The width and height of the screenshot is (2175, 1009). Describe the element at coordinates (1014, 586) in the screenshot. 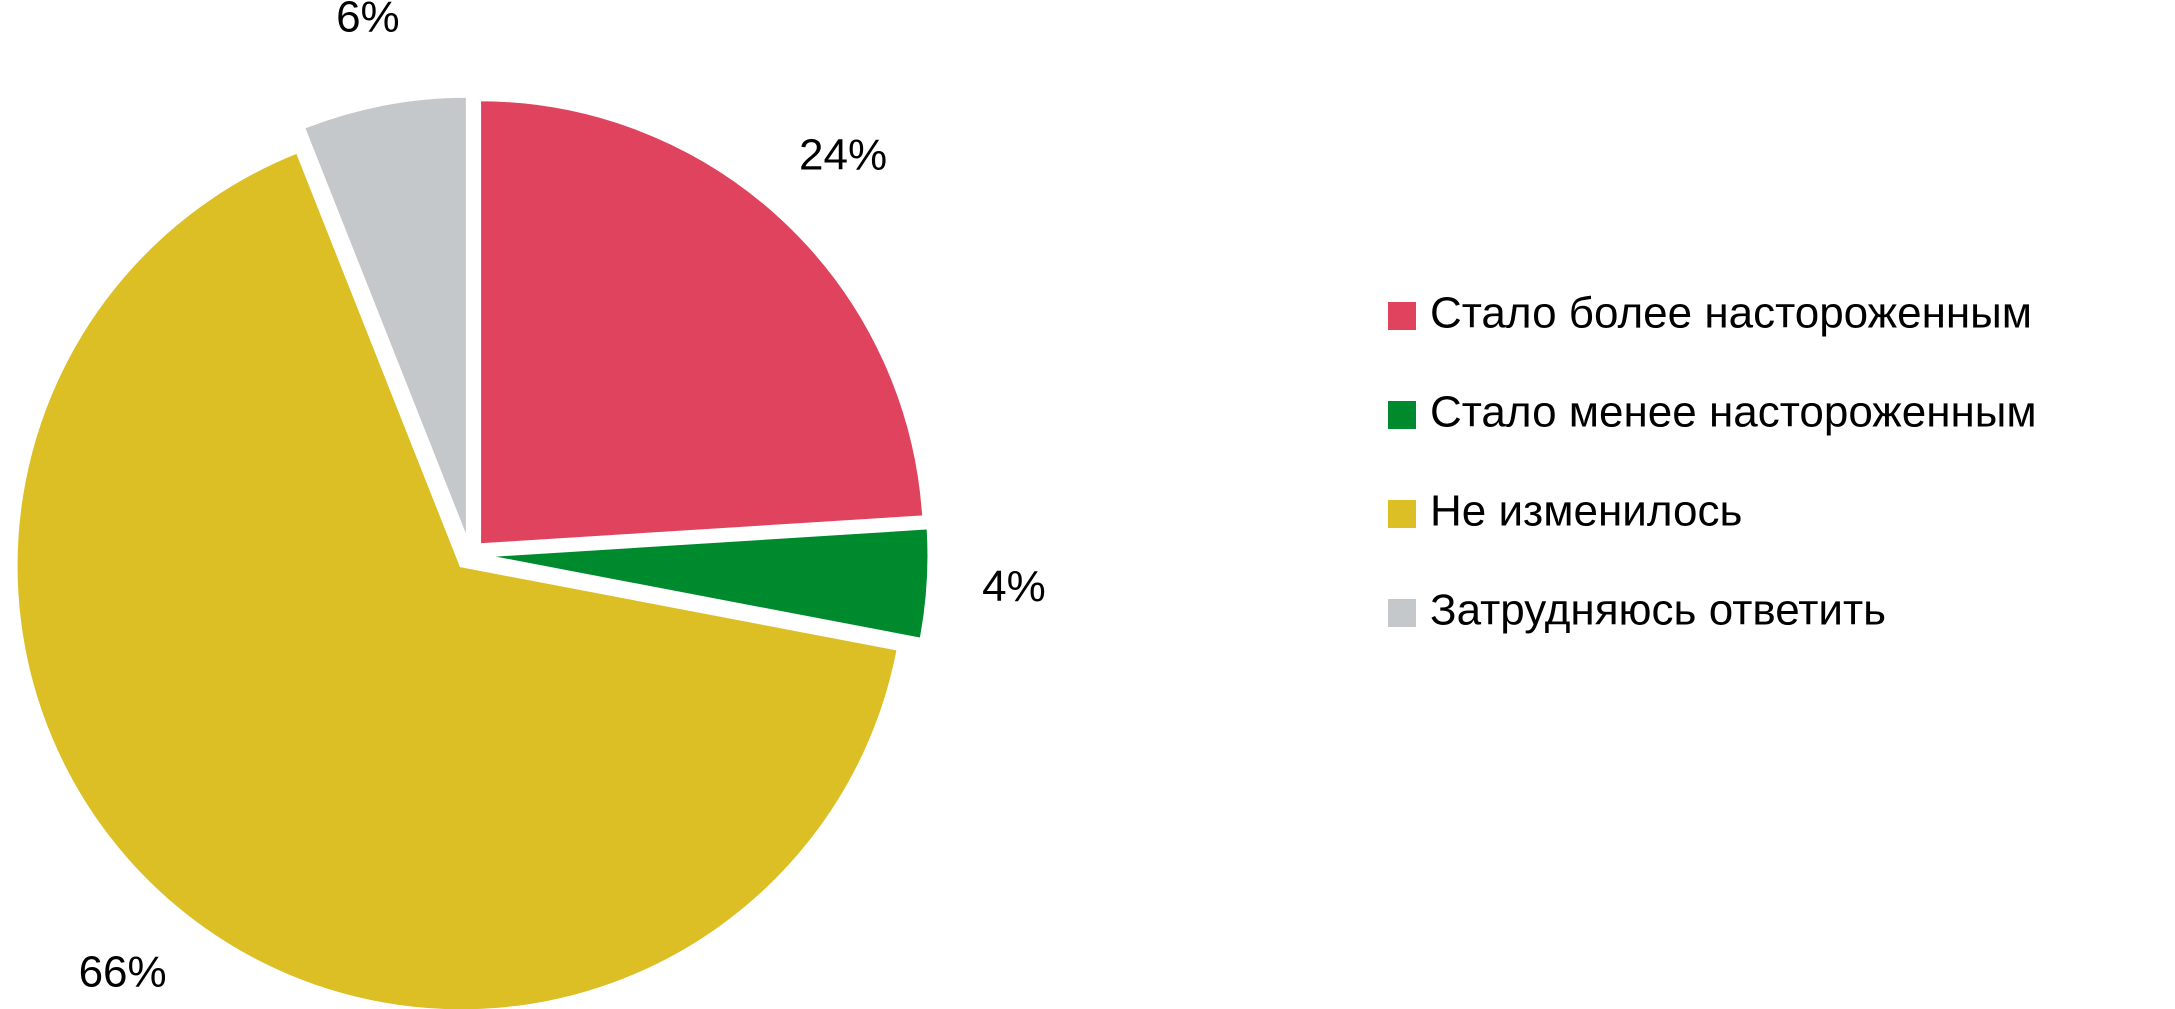

I see `data-label: 4%` at that location.